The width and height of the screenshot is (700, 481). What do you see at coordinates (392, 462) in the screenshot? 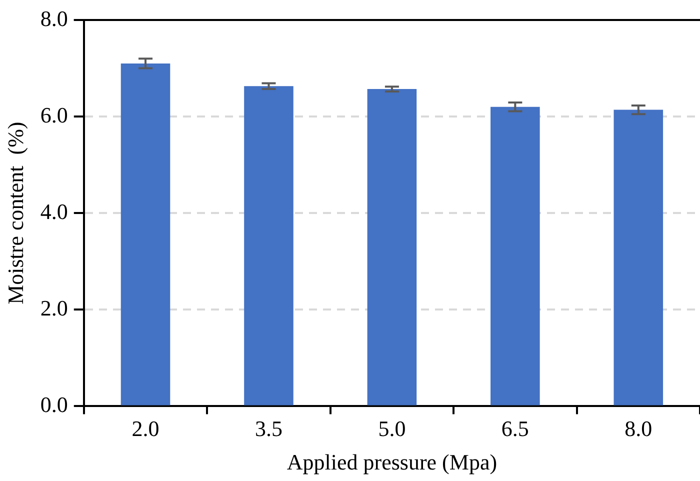
I see `x-axis-title: Applied pressure (Mpa)` at bounding box center [392, 462].